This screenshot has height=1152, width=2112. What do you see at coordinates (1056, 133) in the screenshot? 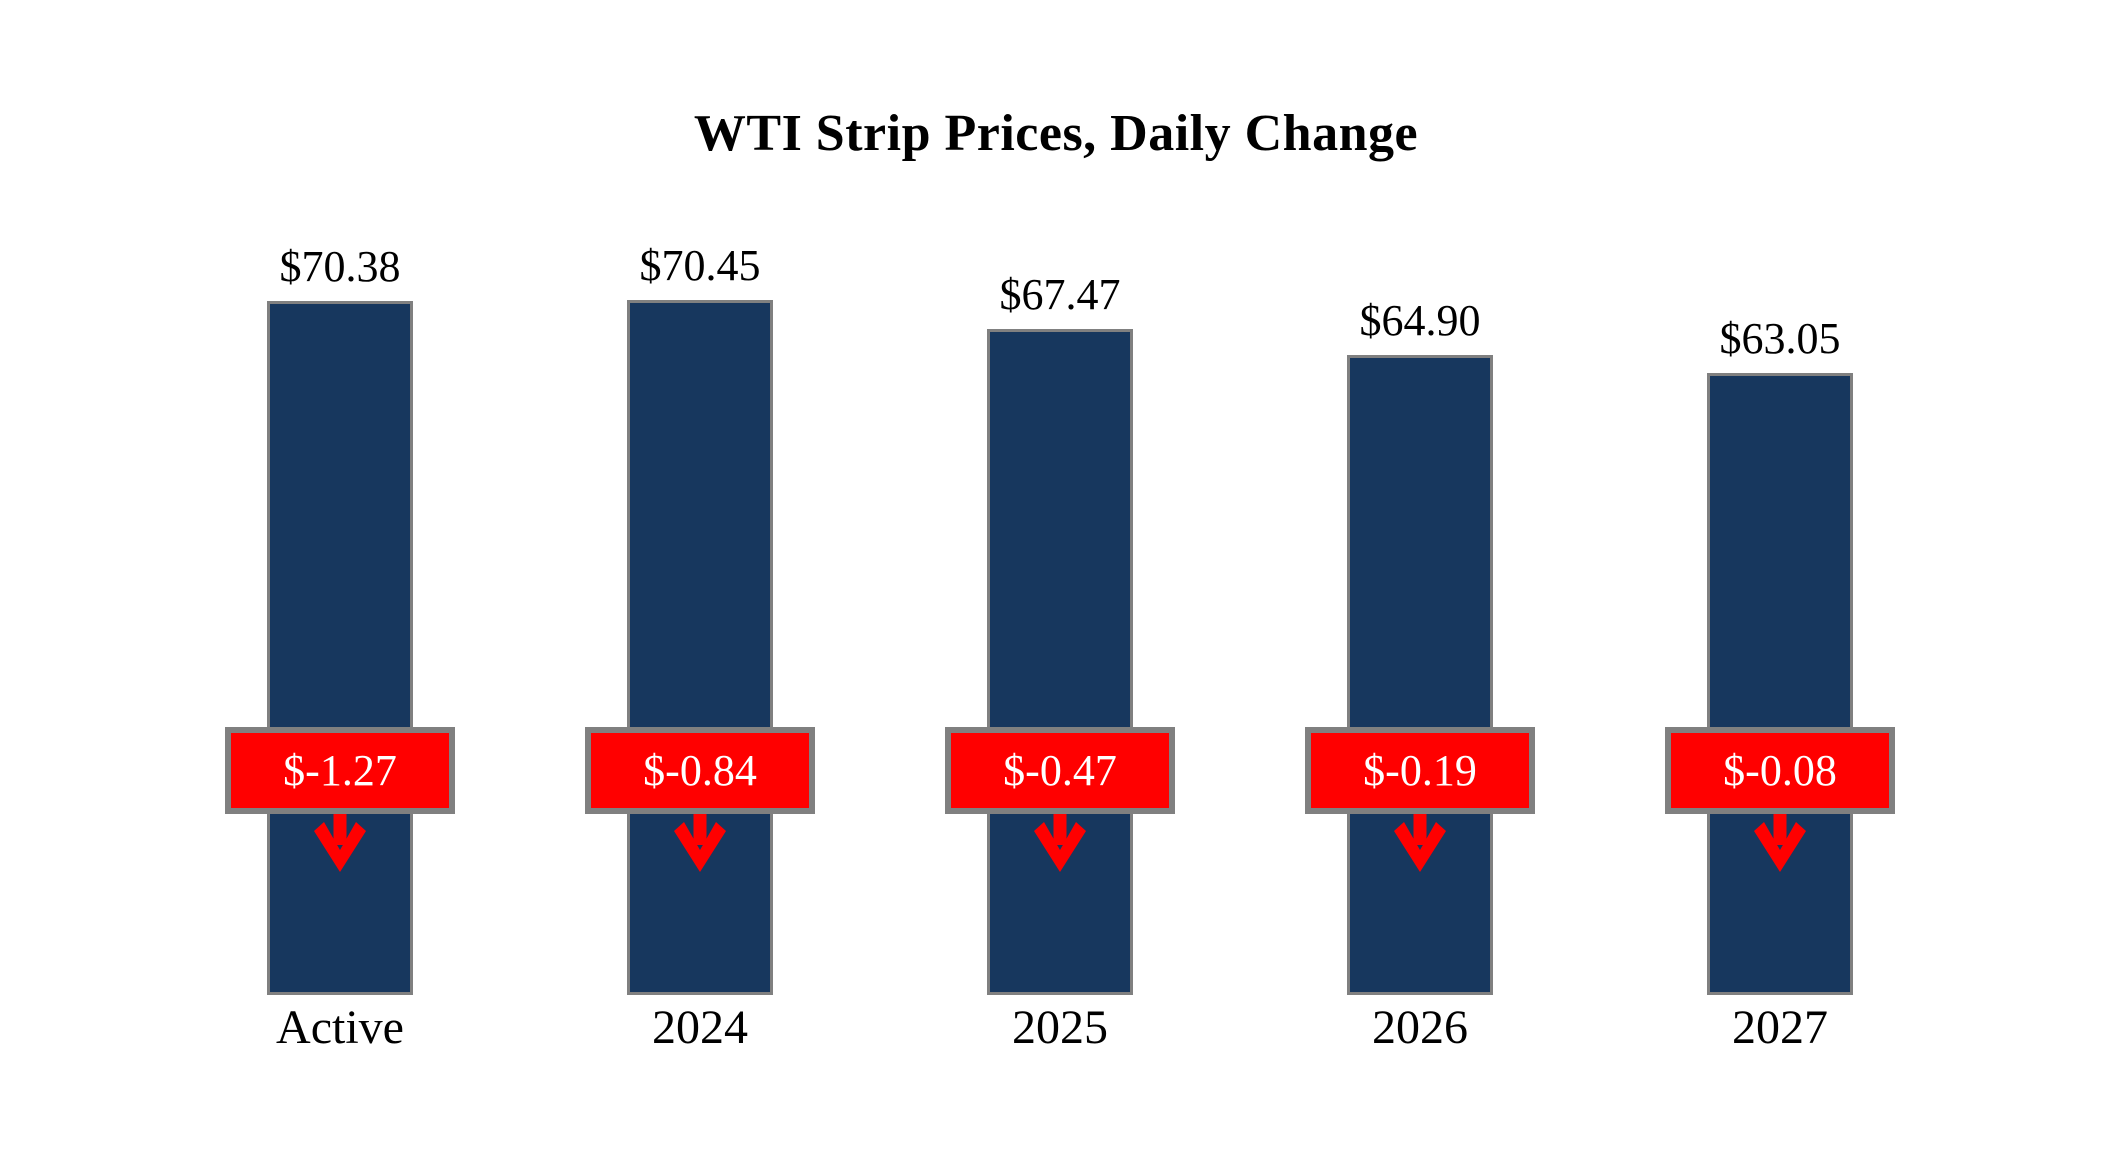
I see `chart-title: WTI Strip Prices, Daily Change` at bounding box center [1056, 133].